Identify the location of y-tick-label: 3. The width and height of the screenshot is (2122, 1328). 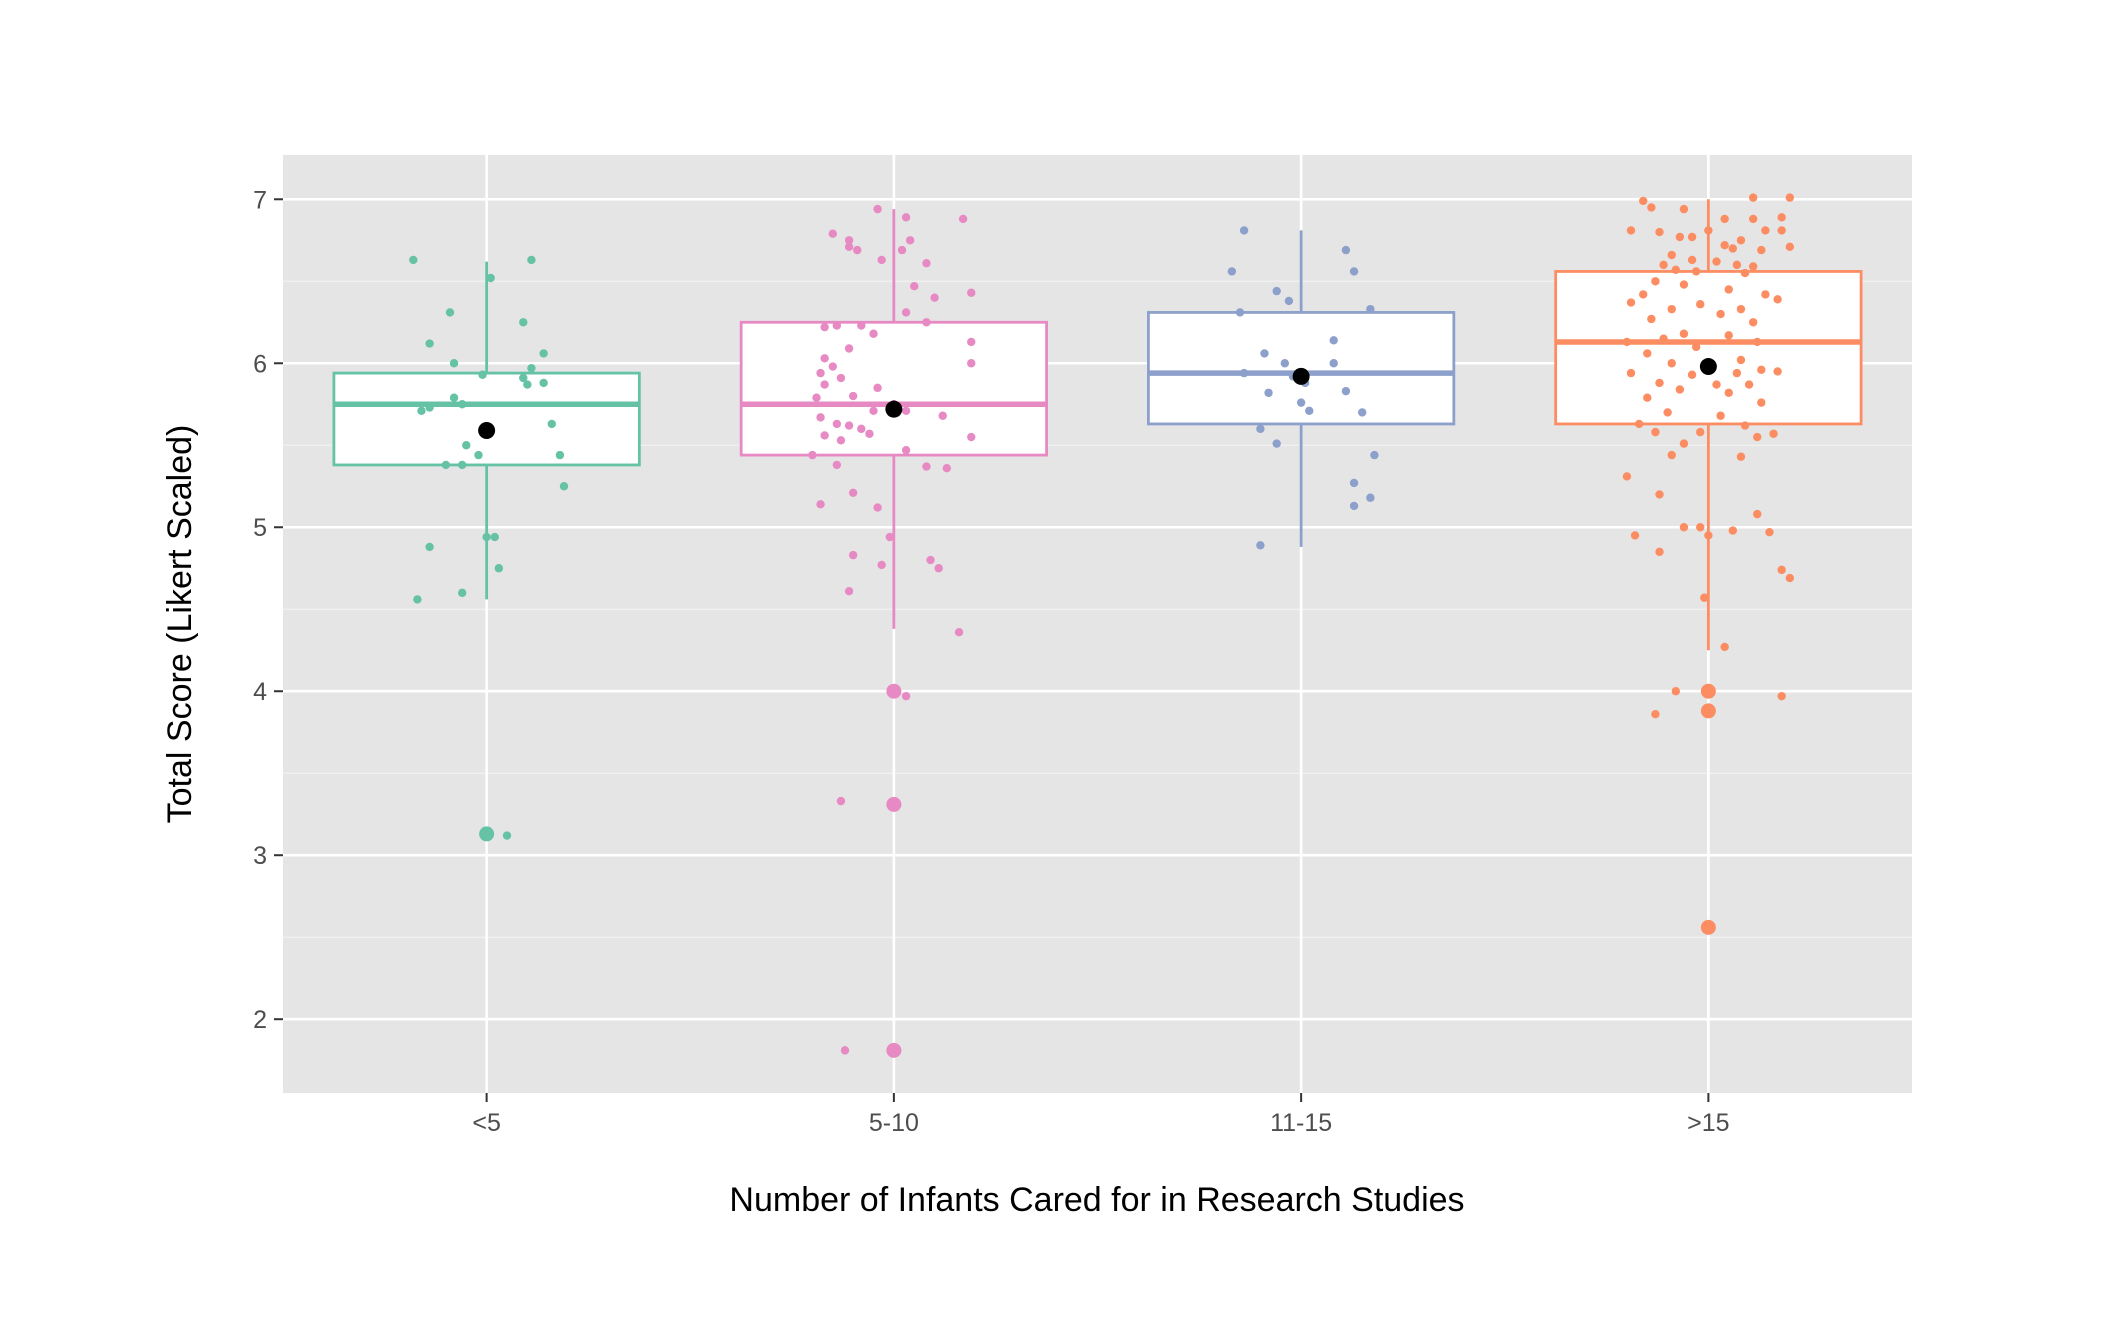
(260, 856).